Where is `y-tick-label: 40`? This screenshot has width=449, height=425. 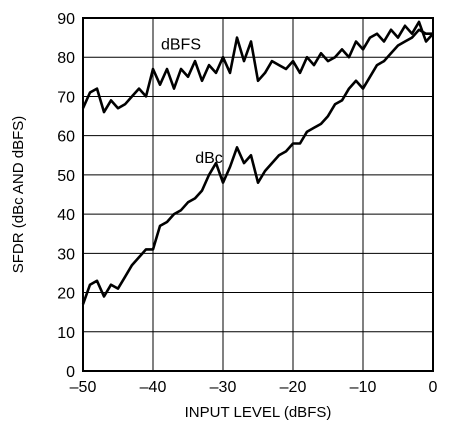 y-tick-label: 40 is located at coordinates (66, 215).